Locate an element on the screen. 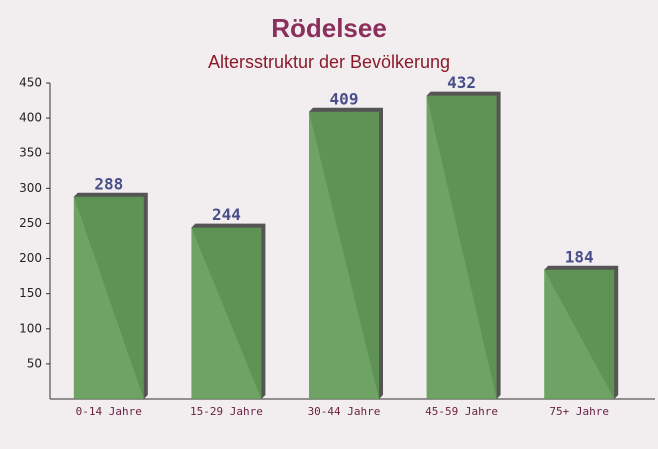  value-label: 184 is located at coordinates (579, 256).